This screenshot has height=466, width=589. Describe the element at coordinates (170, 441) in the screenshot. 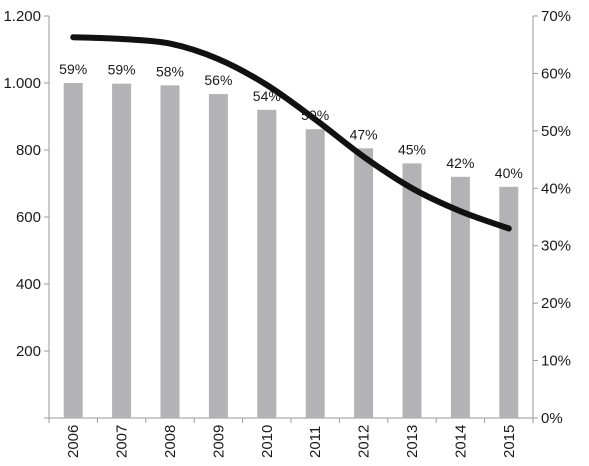

I see `x-axis-tick-label: 2008` at that location.